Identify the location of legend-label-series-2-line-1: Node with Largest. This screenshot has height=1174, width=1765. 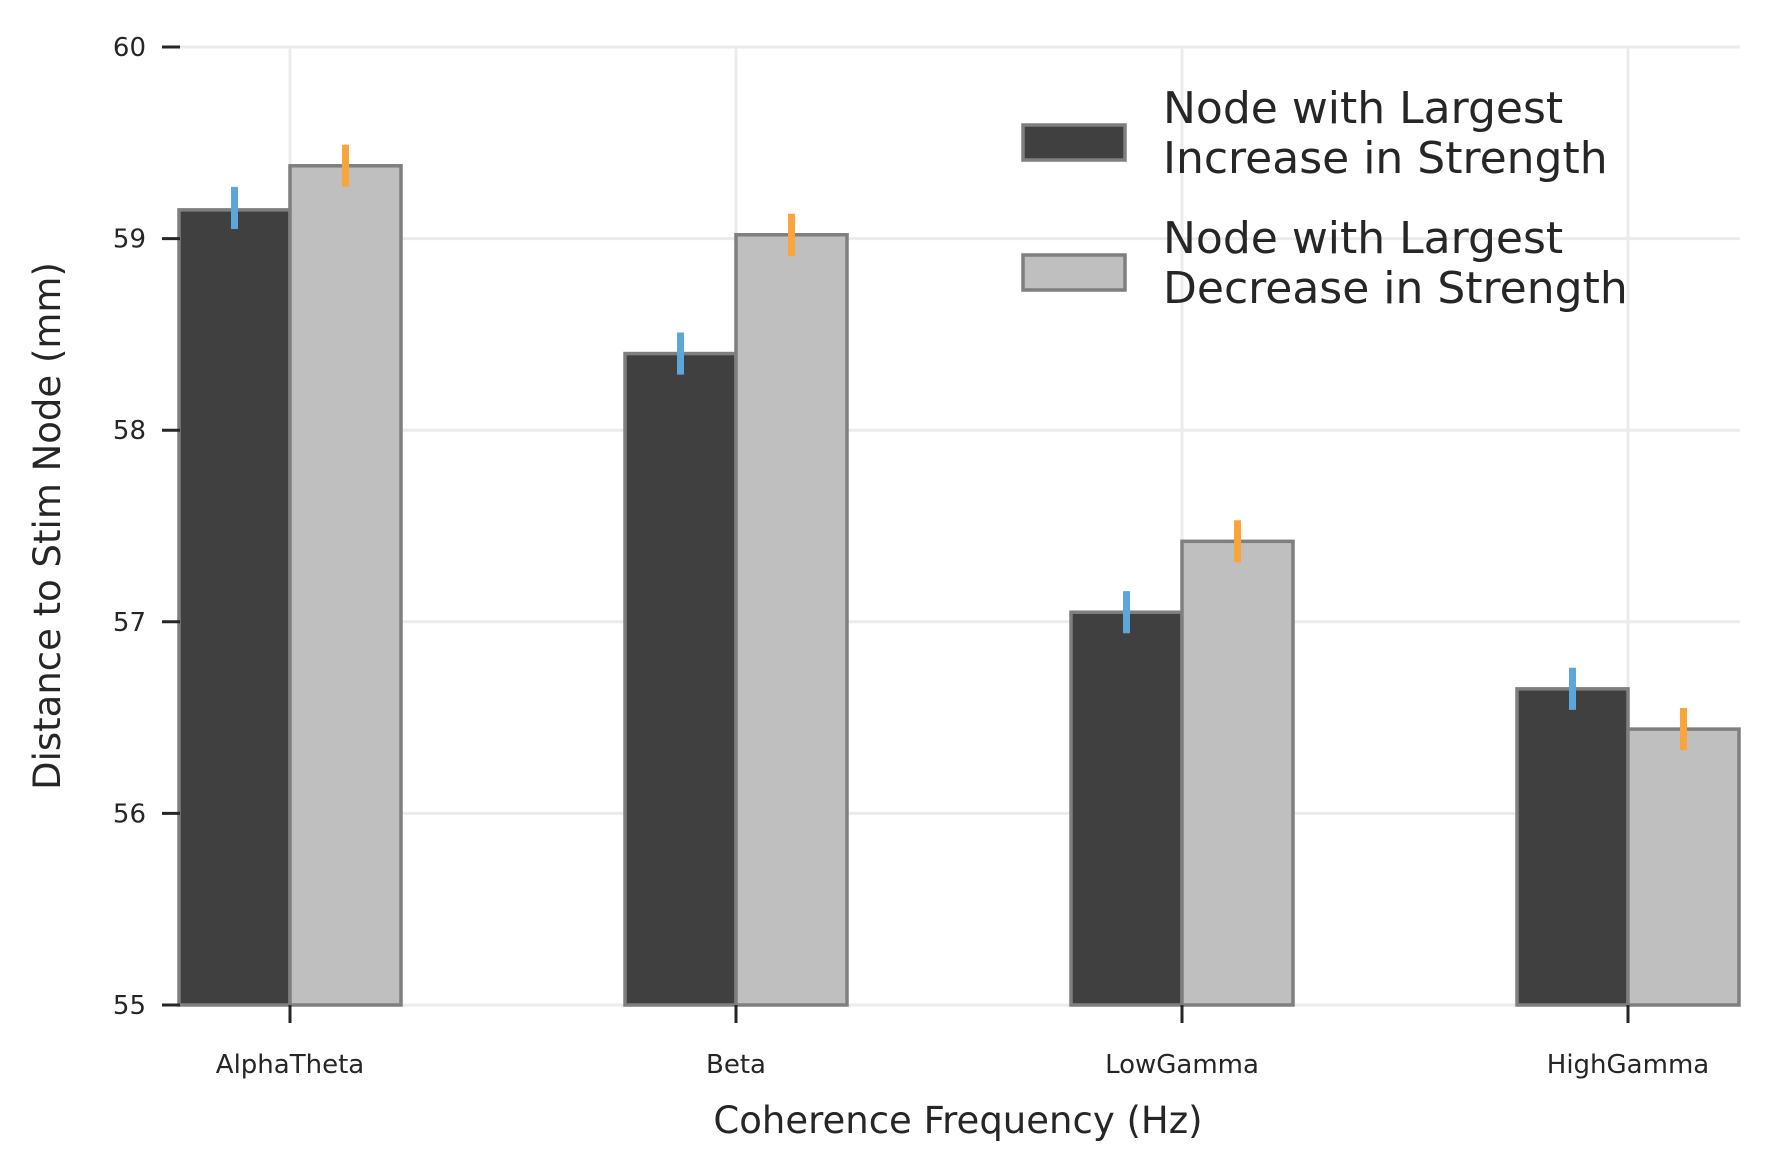
(1363, 238).